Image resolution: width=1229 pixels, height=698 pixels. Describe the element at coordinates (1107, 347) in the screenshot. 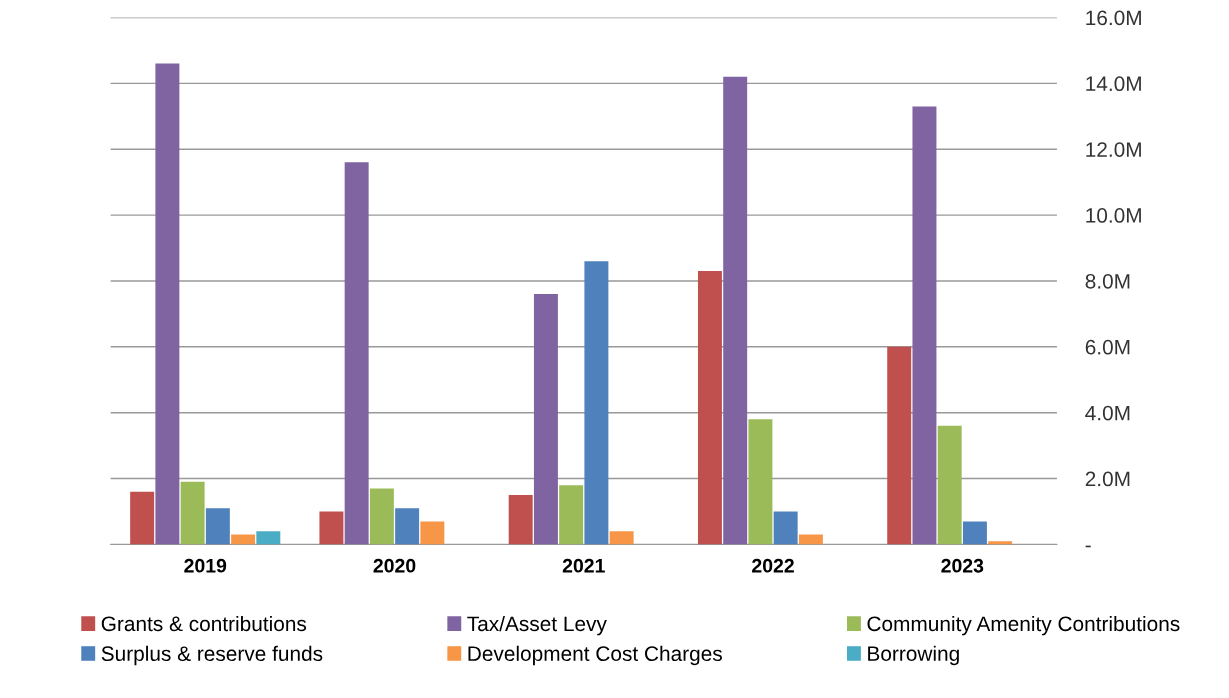

I see `y-tick-label: 6.0M` at that location.